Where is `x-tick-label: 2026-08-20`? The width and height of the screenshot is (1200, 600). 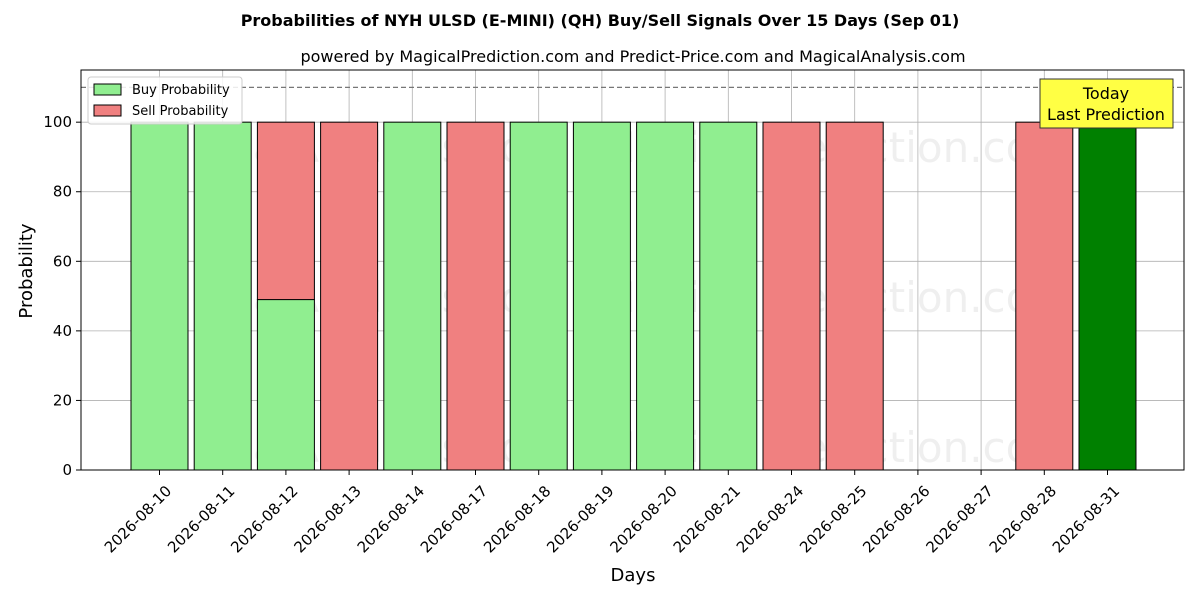
x-tick-label: 2026-08-20 is located at coordinates (643, 519).